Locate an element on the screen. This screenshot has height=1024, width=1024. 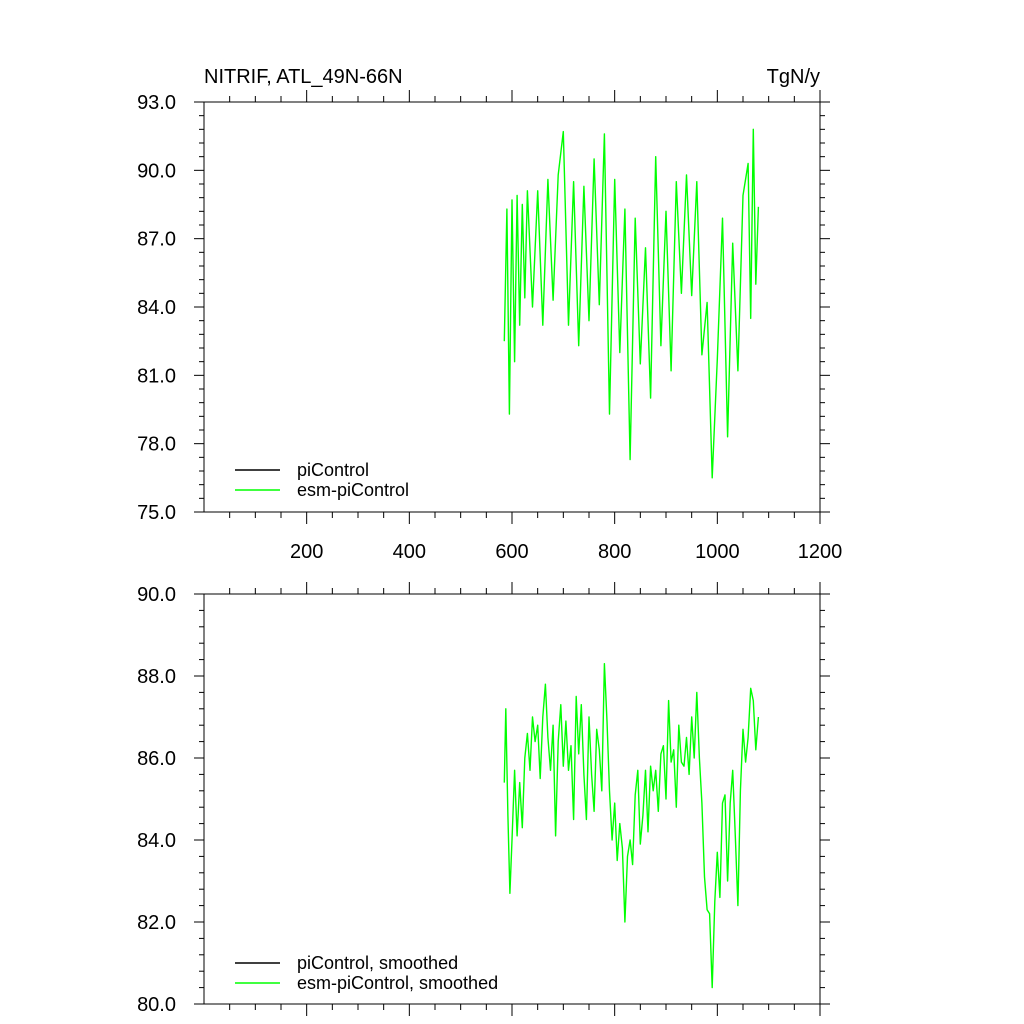
x-tick-label: 600 is located at coordinates (511, 552).